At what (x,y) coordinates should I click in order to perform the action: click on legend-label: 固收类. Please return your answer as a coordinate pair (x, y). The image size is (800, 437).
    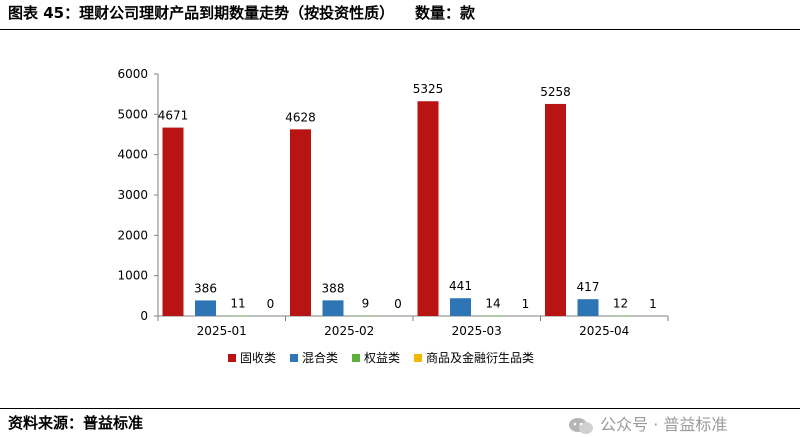
    Looking at the image, I should click on (258, 358).